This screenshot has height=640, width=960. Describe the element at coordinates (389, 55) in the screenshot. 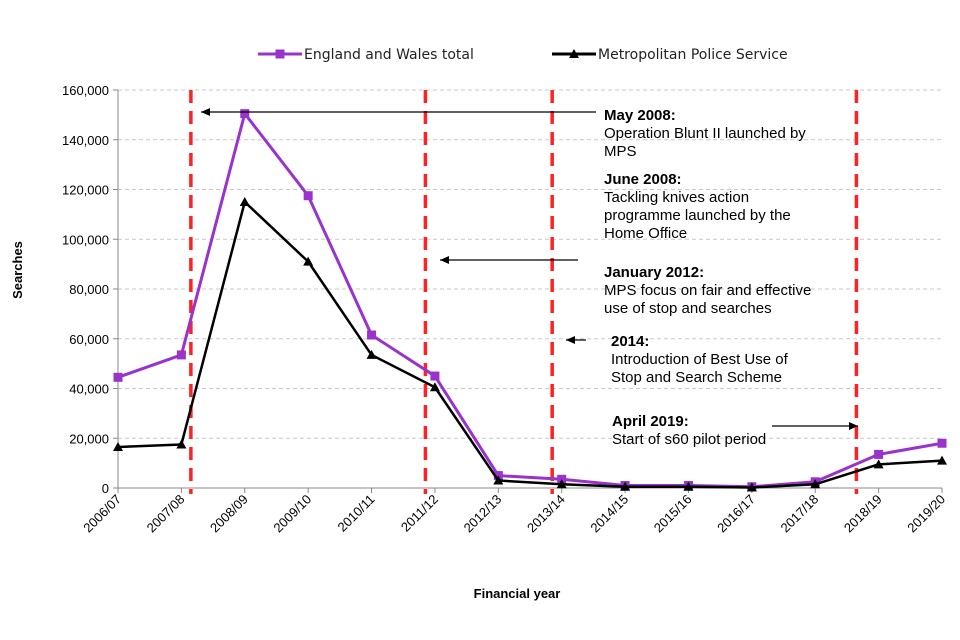

I see `legend-label: England and Wales total` at that location.